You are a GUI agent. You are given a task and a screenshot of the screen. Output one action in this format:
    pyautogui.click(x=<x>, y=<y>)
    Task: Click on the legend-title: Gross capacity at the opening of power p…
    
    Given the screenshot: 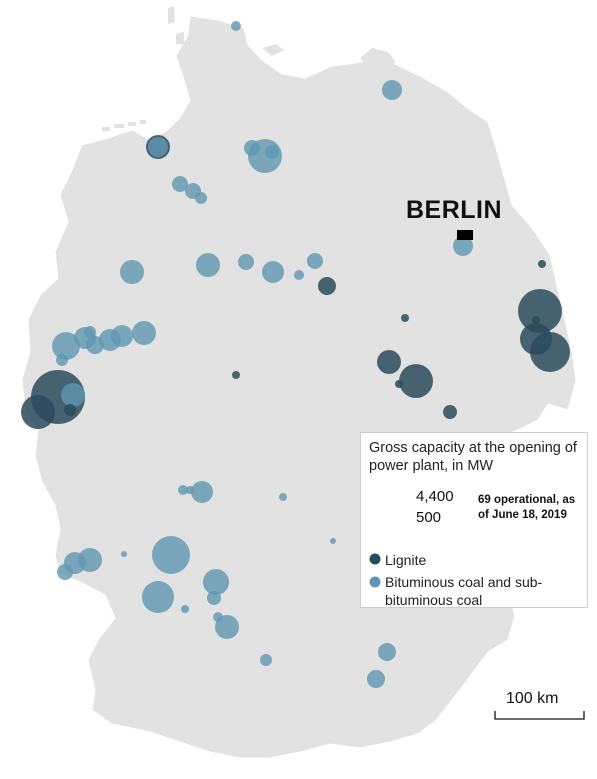 What is the action you would take?
    pyautogui.click(x=476, y=457)
    